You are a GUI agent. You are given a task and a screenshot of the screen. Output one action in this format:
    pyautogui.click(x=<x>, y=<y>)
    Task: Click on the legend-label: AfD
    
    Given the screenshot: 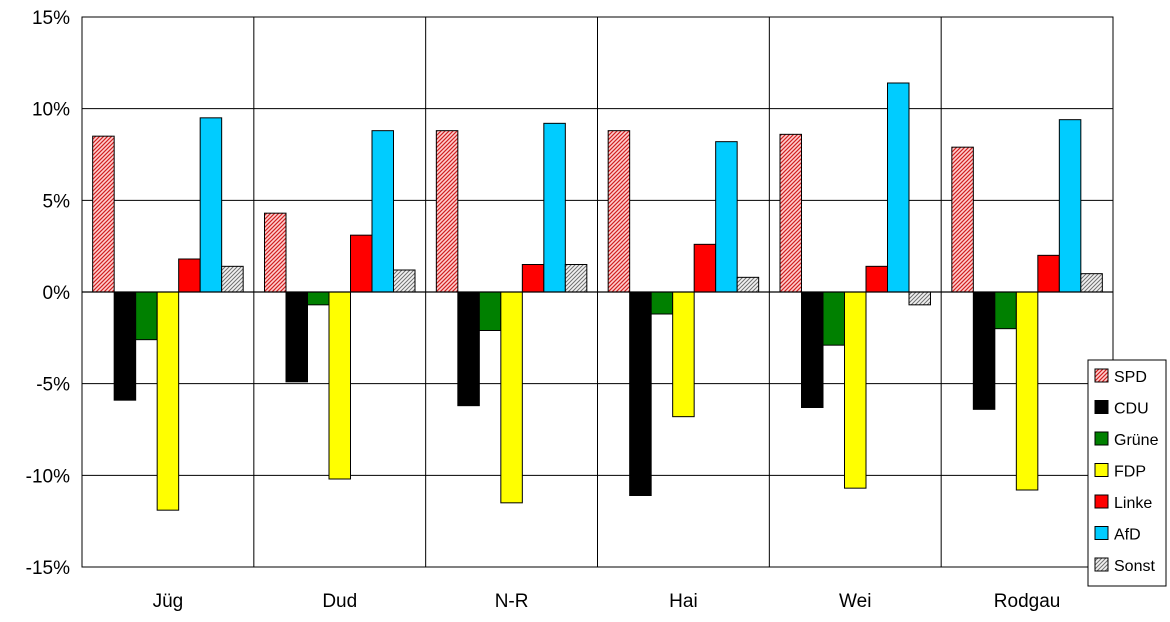 What is the action you would take?
    pyautogui.click(x=1127, y=535)
    